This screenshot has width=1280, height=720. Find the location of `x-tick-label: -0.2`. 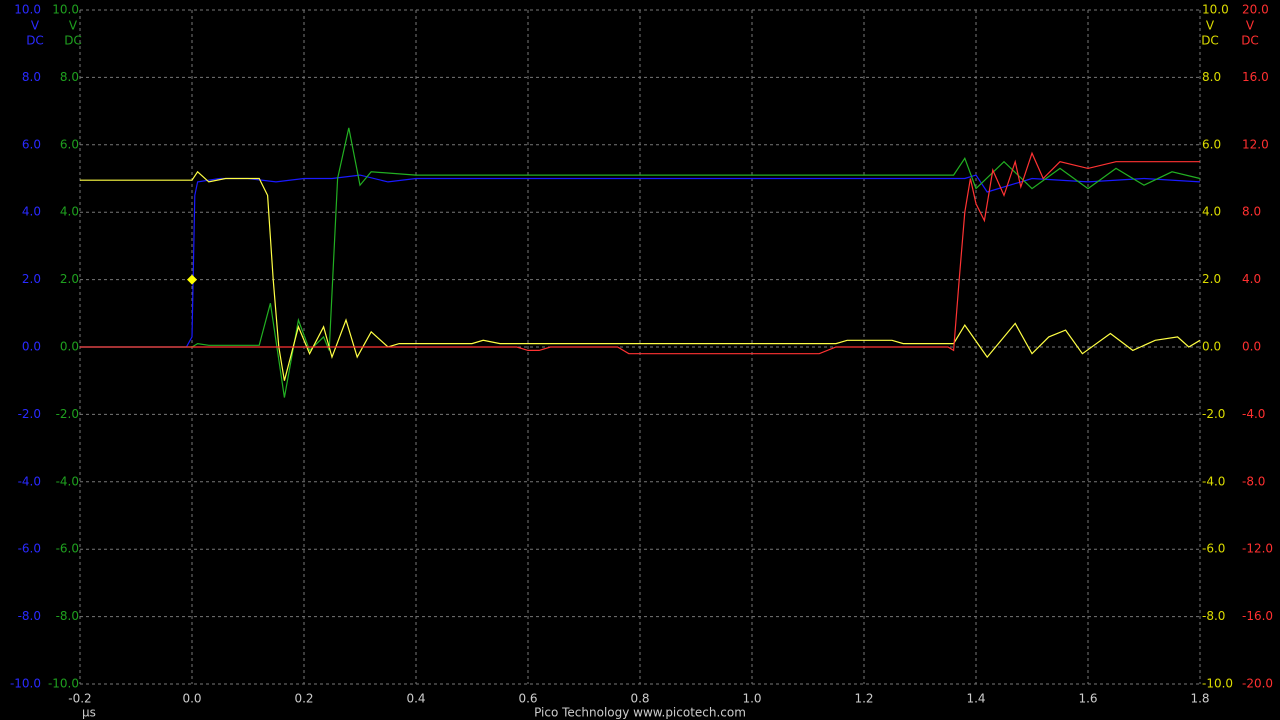

x-tick-label: -0.2 is located at coordinates (79, 699).